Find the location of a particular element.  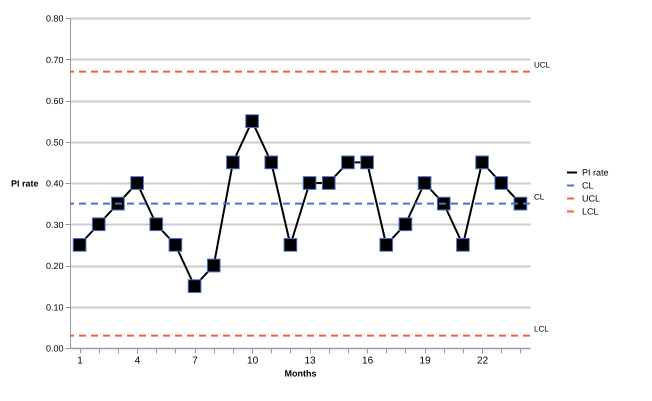

x-tick-label: 7 is located at coordinates (195, 361).